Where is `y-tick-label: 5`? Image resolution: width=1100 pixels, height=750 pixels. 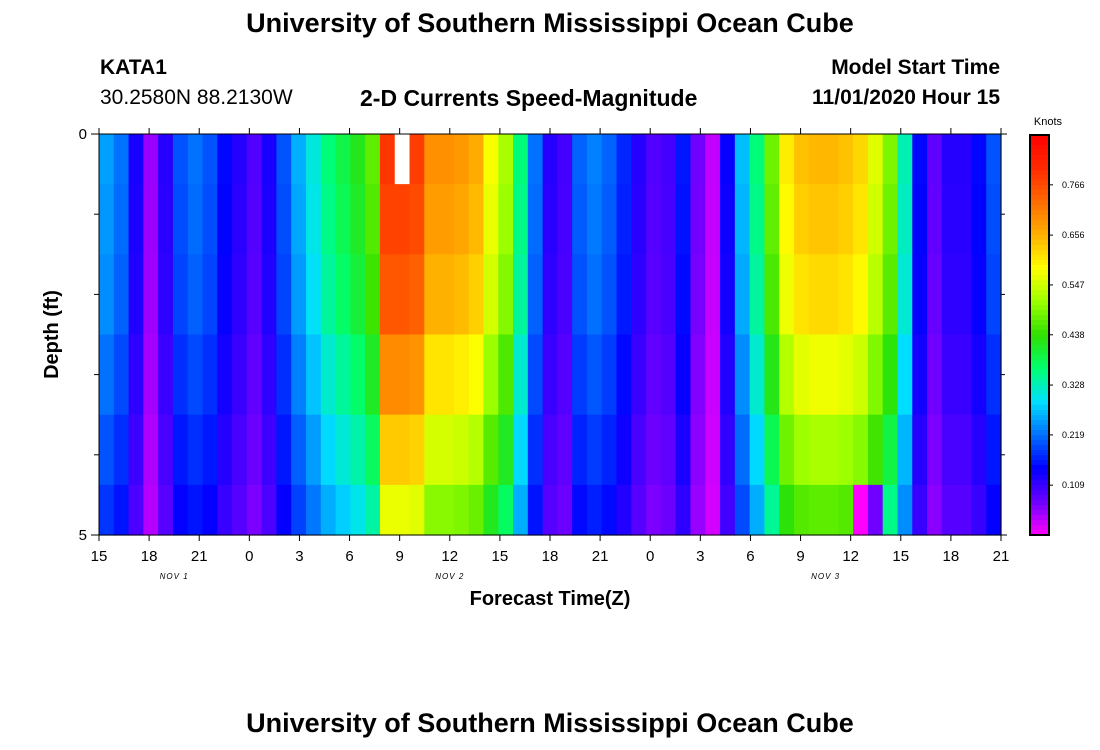
y-tick-label: 5 is located at coordinates (83, 535).